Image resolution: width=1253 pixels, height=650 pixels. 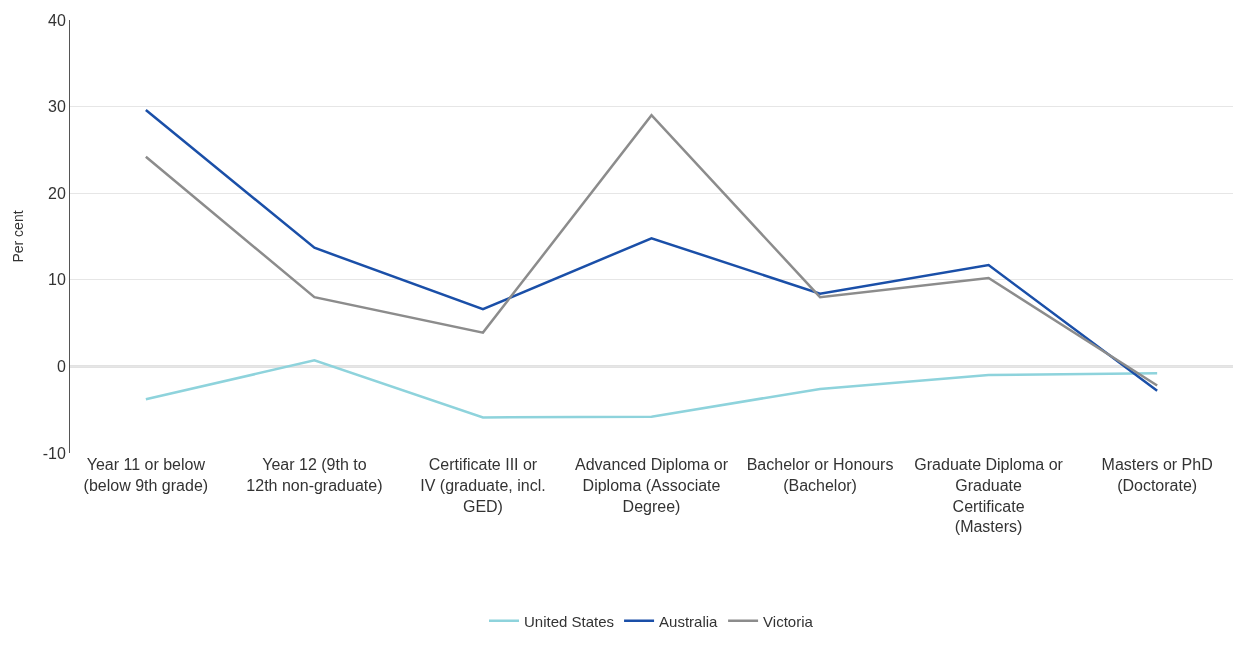 What do you see at coordinates (820, 475) in the screenshot?
I see `x-tick-label: Bachelor or Honours (Bachelor)` at bounding box center [820, 475].